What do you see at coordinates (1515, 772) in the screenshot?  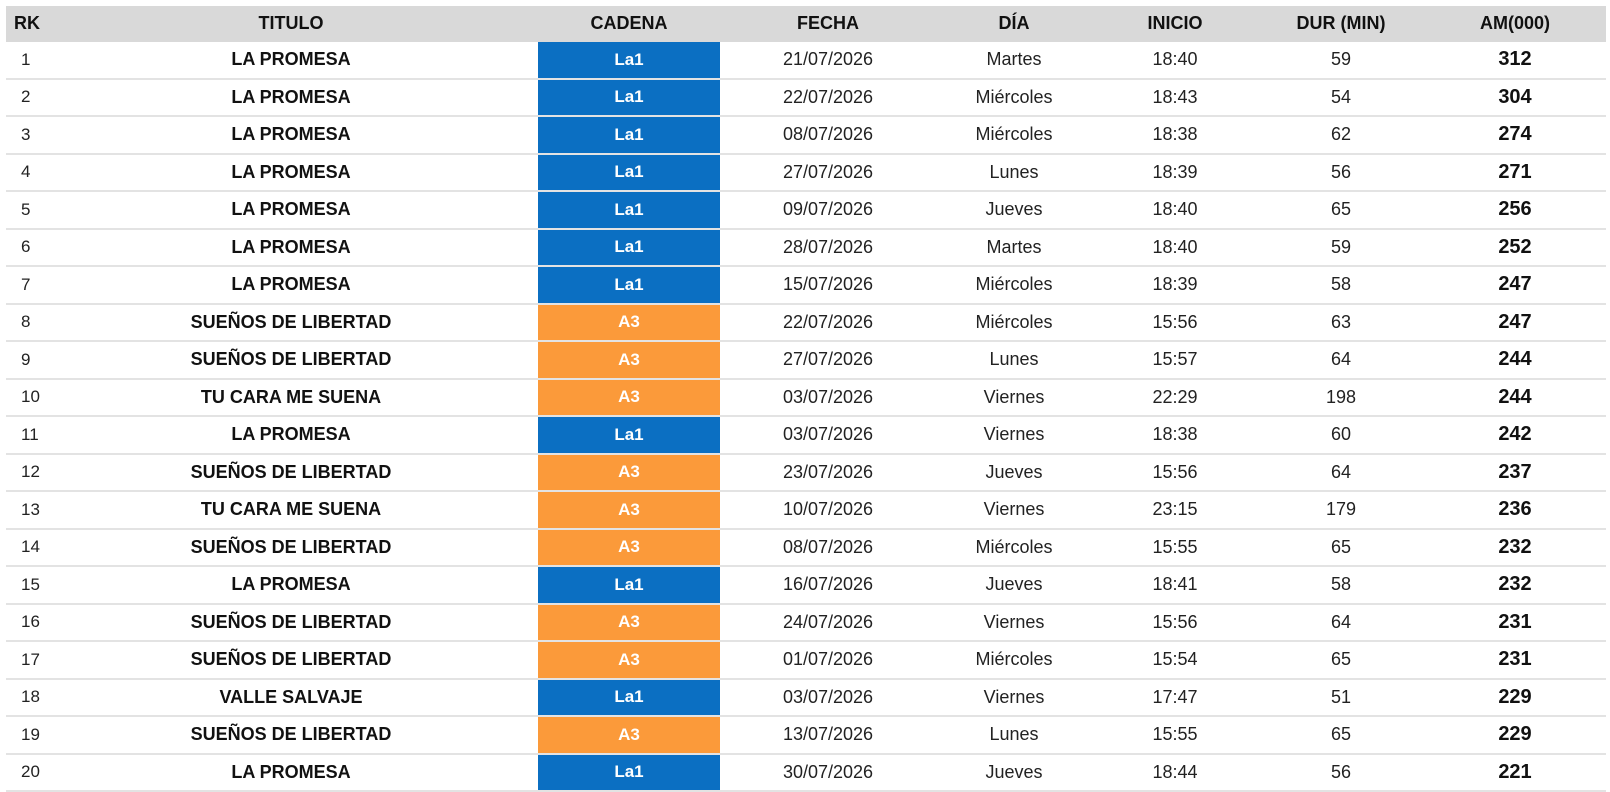 I see `cell-am: 221` at bounding box center [1515, 772].